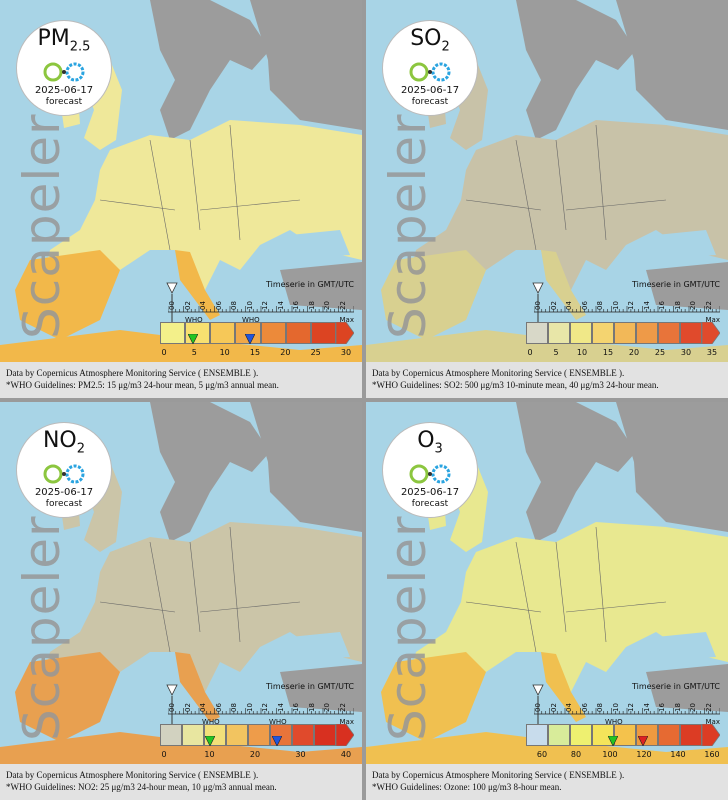 The image size is (728, 800). I want to click on who-blue-marker-icon, so click(277, 741).